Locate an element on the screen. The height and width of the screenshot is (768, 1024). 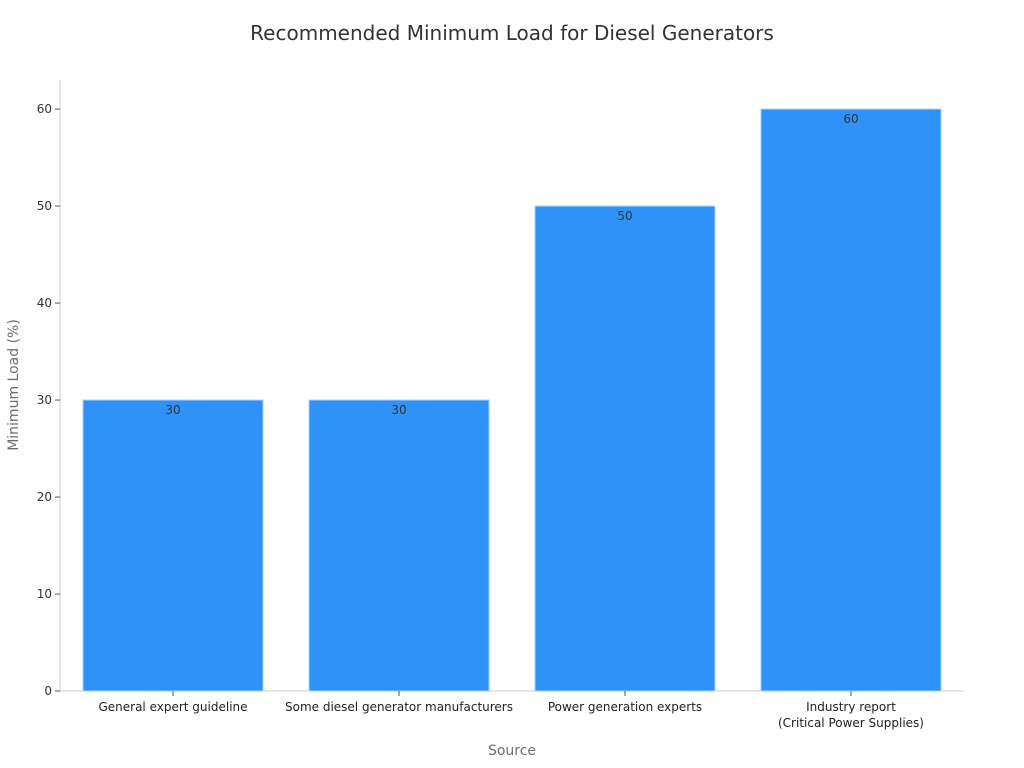
x-tick-label: Industry report is located at coordinates (851, 707).